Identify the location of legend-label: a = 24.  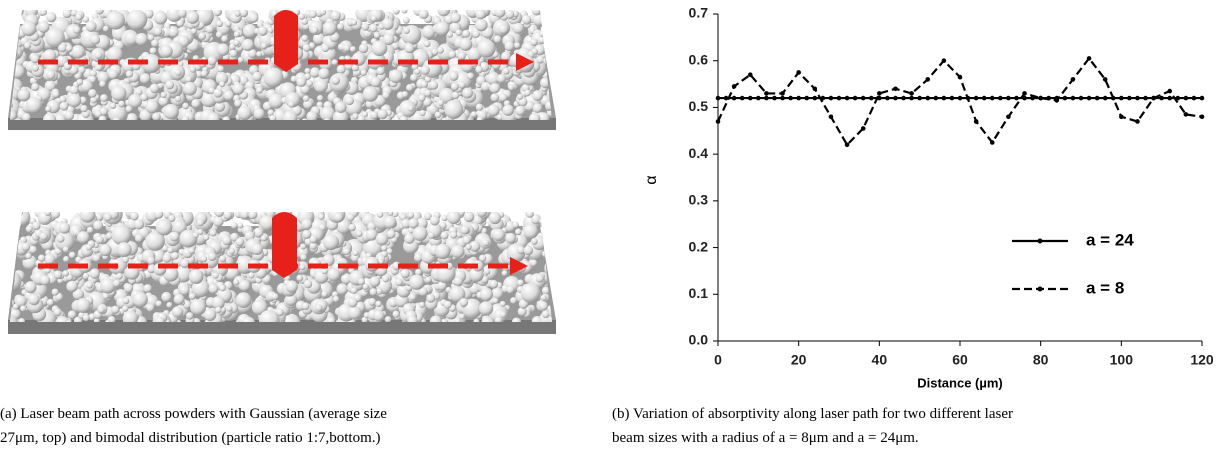
(1110, 239).